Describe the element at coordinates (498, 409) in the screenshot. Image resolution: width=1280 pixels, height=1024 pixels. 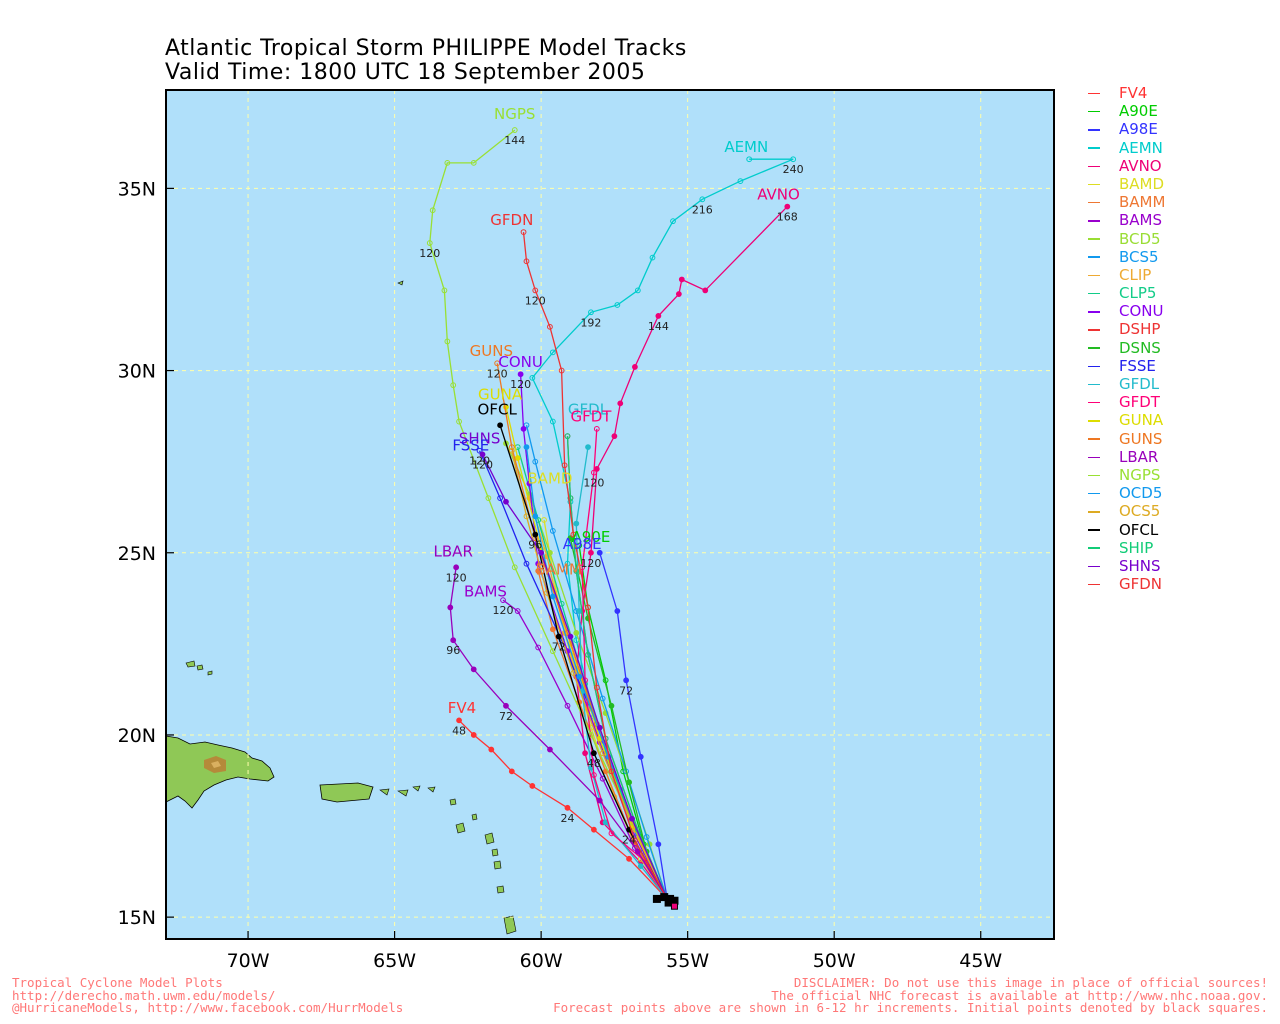
I see `track-end-label-ofcl: OFCL` at that location.